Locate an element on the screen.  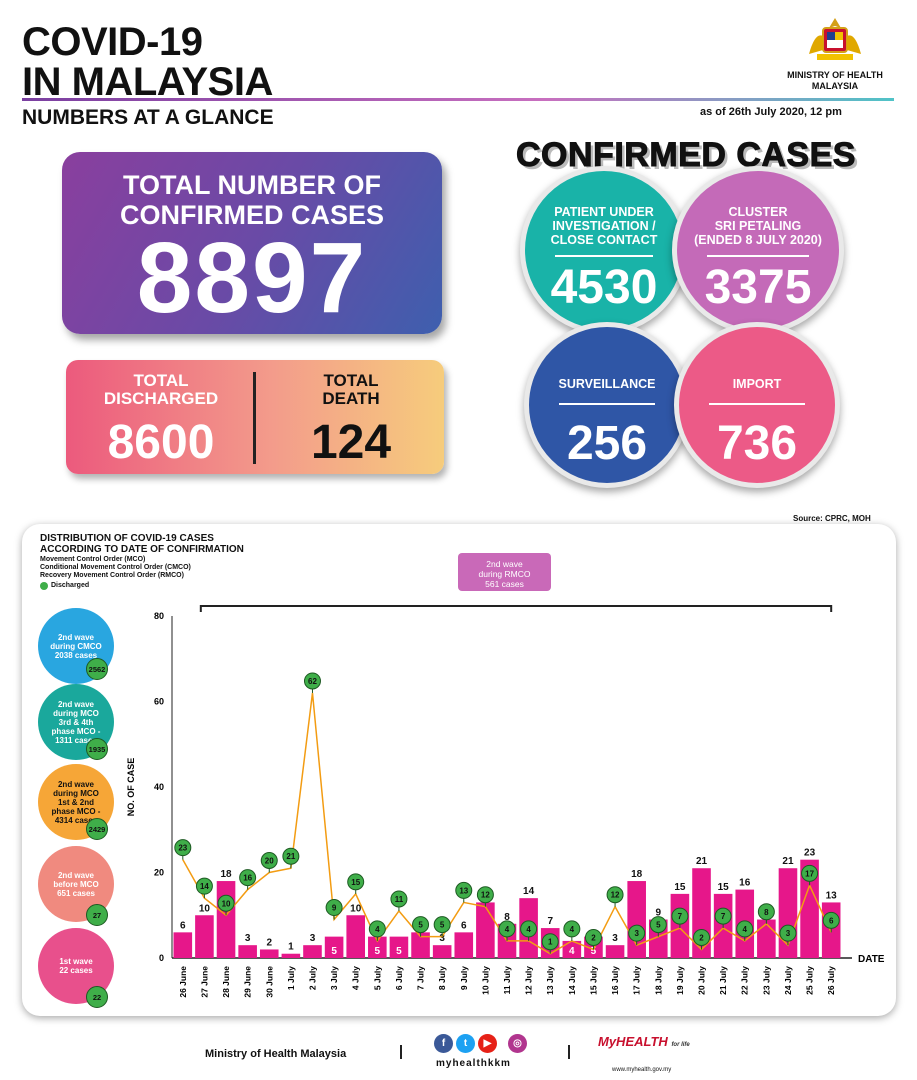
x-tick-label: 24 July is located at coordinates (788, 980).